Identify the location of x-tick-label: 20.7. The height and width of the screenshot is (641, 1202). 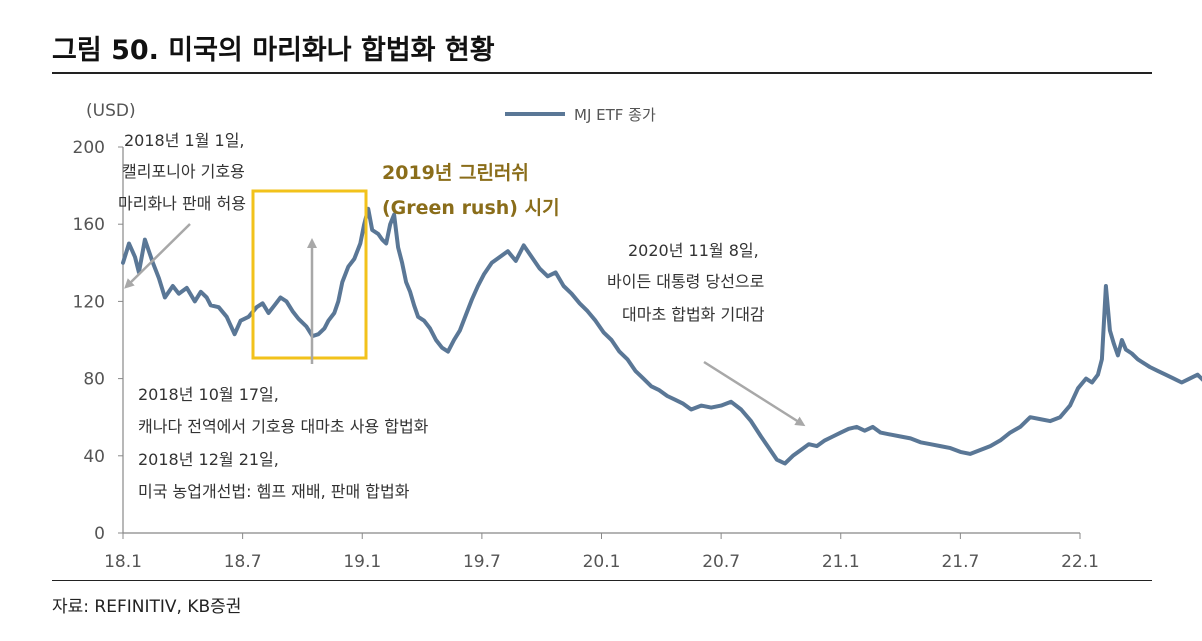
(721, 562).